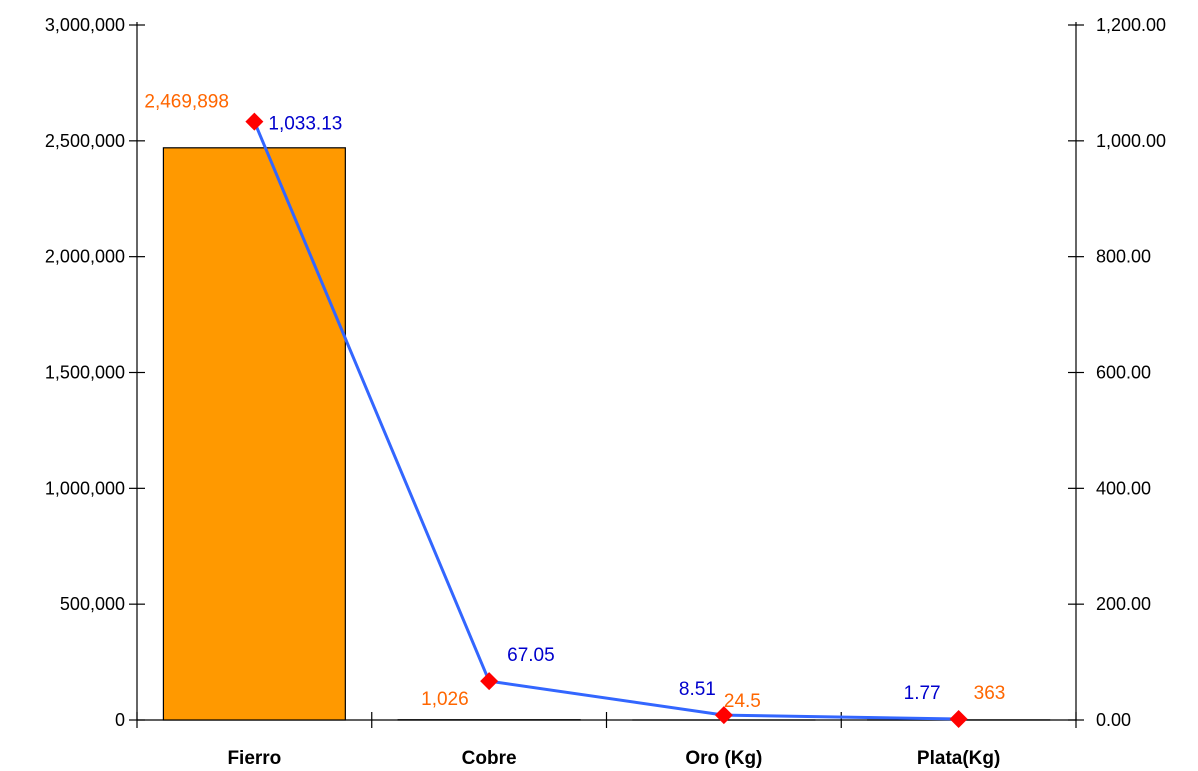  Describe the element at coordinates (92, 604) in the screenshot. I see `left-tick-label: 500,000` at that location.